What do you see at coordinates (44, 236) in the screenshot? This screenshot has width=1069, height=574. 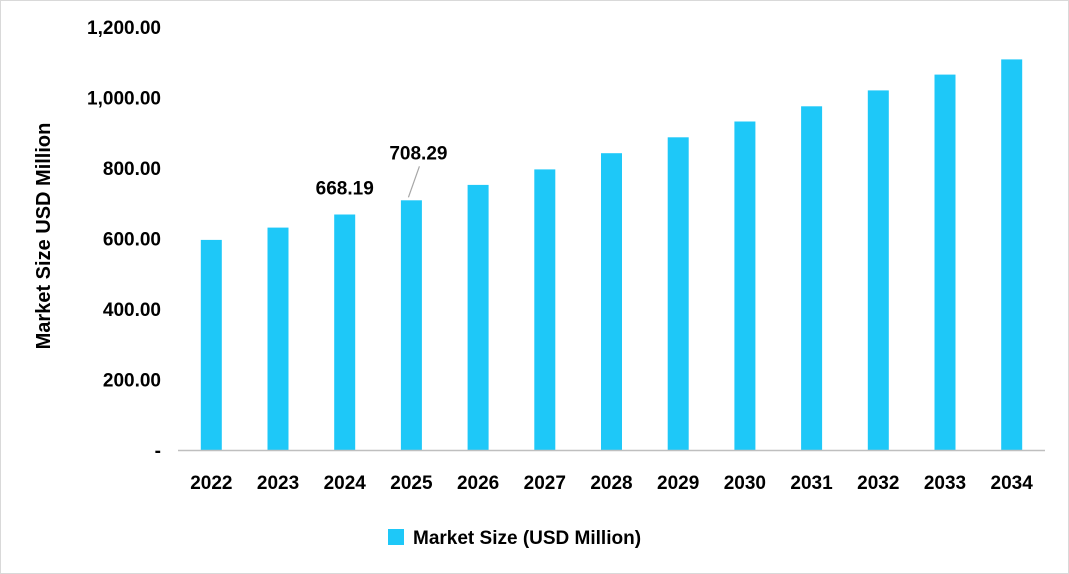 I see `y-axis-title: Market Size USD Million` at bounding box center [44, 236].